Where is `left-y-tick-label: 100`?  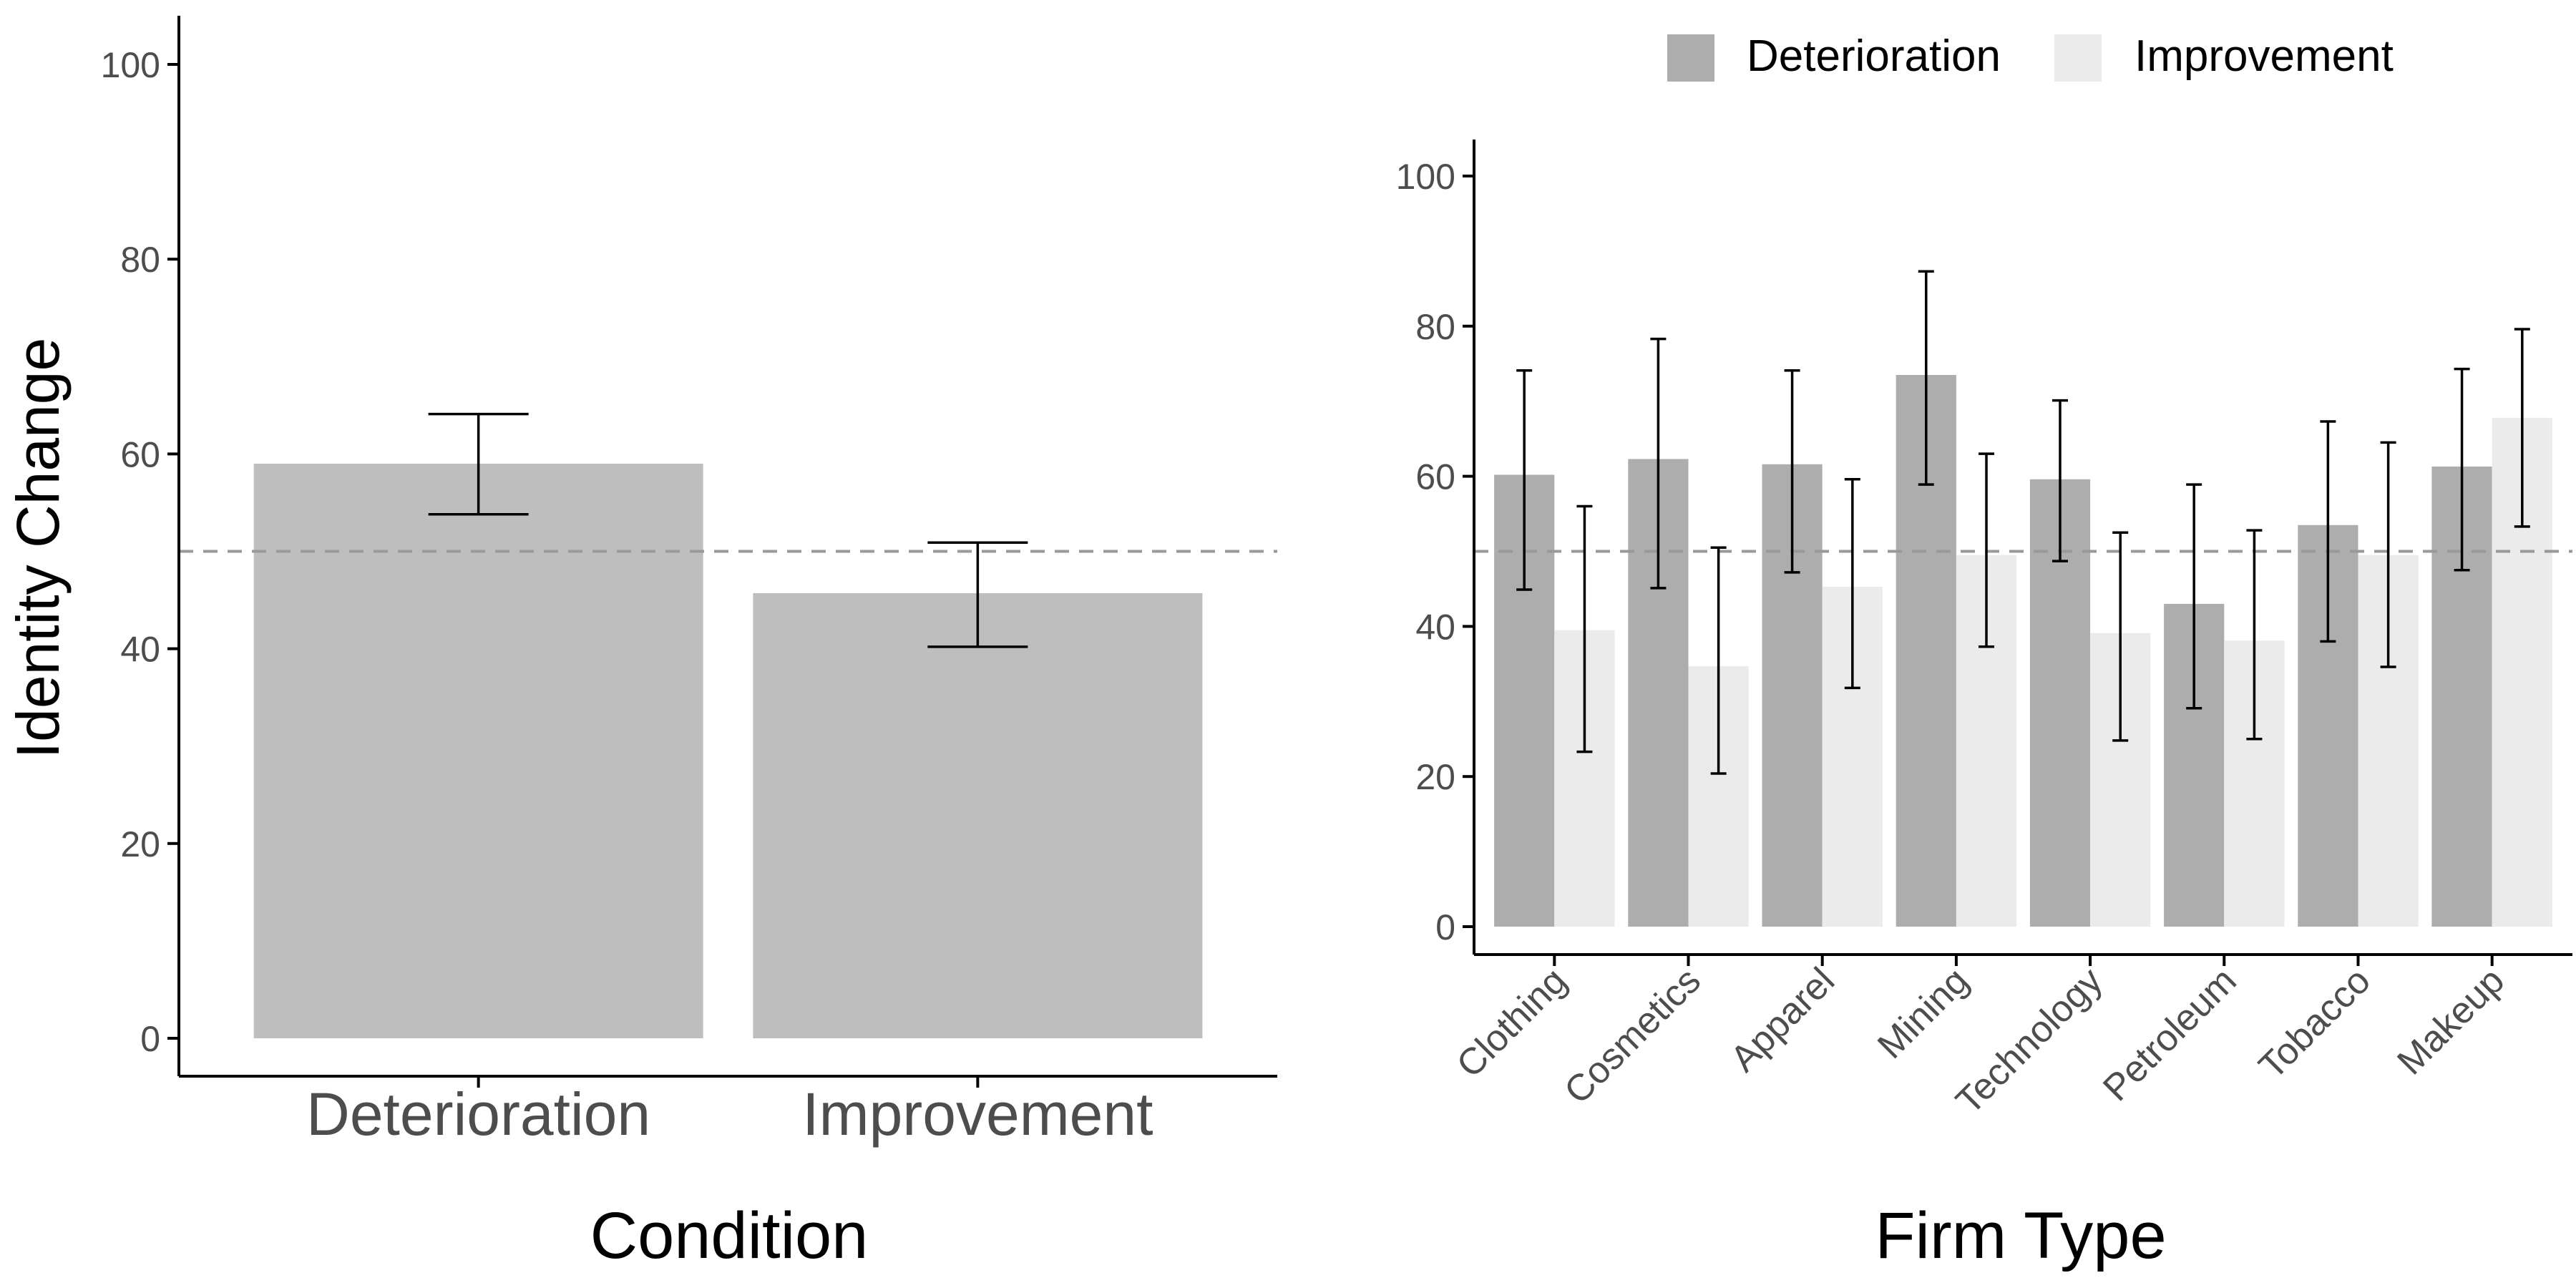
left-y-tick-label: 100 is located at coordinates (130, 65).